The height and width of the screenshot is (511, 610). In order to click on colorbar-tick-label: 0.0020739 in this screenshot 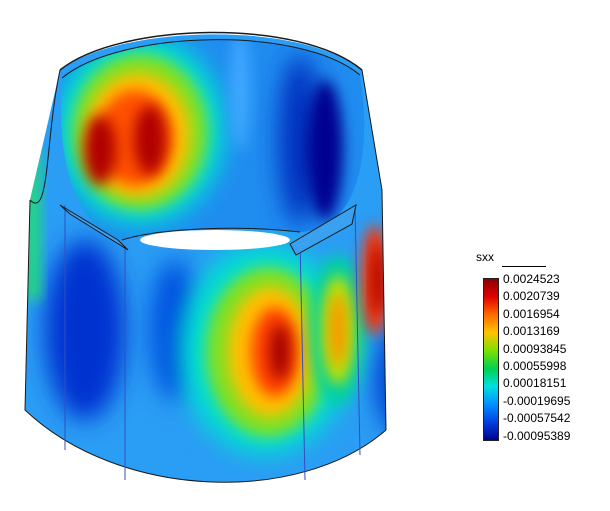, I will do `click(531, 296)`.